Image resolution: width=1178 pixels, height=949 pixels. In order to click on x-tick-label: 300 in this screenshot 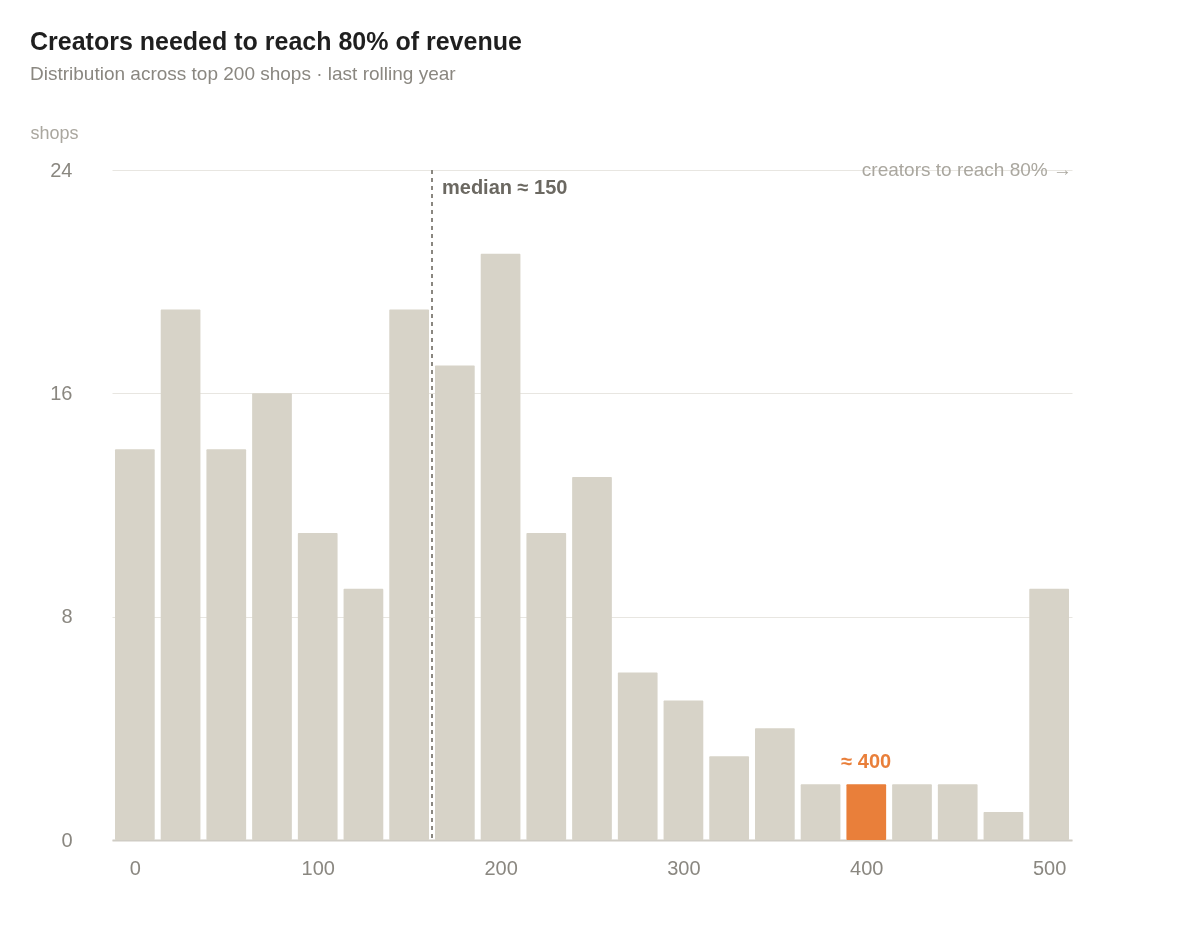, I will do `click(684, 867)`.